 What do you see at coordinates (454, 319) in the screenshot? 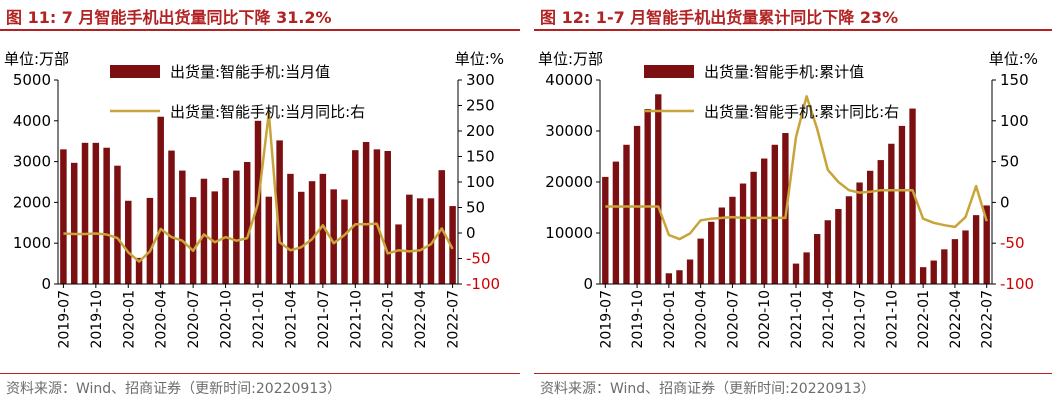
I see `x-tick-label: 2022-07` at bounding box center [454, 319].